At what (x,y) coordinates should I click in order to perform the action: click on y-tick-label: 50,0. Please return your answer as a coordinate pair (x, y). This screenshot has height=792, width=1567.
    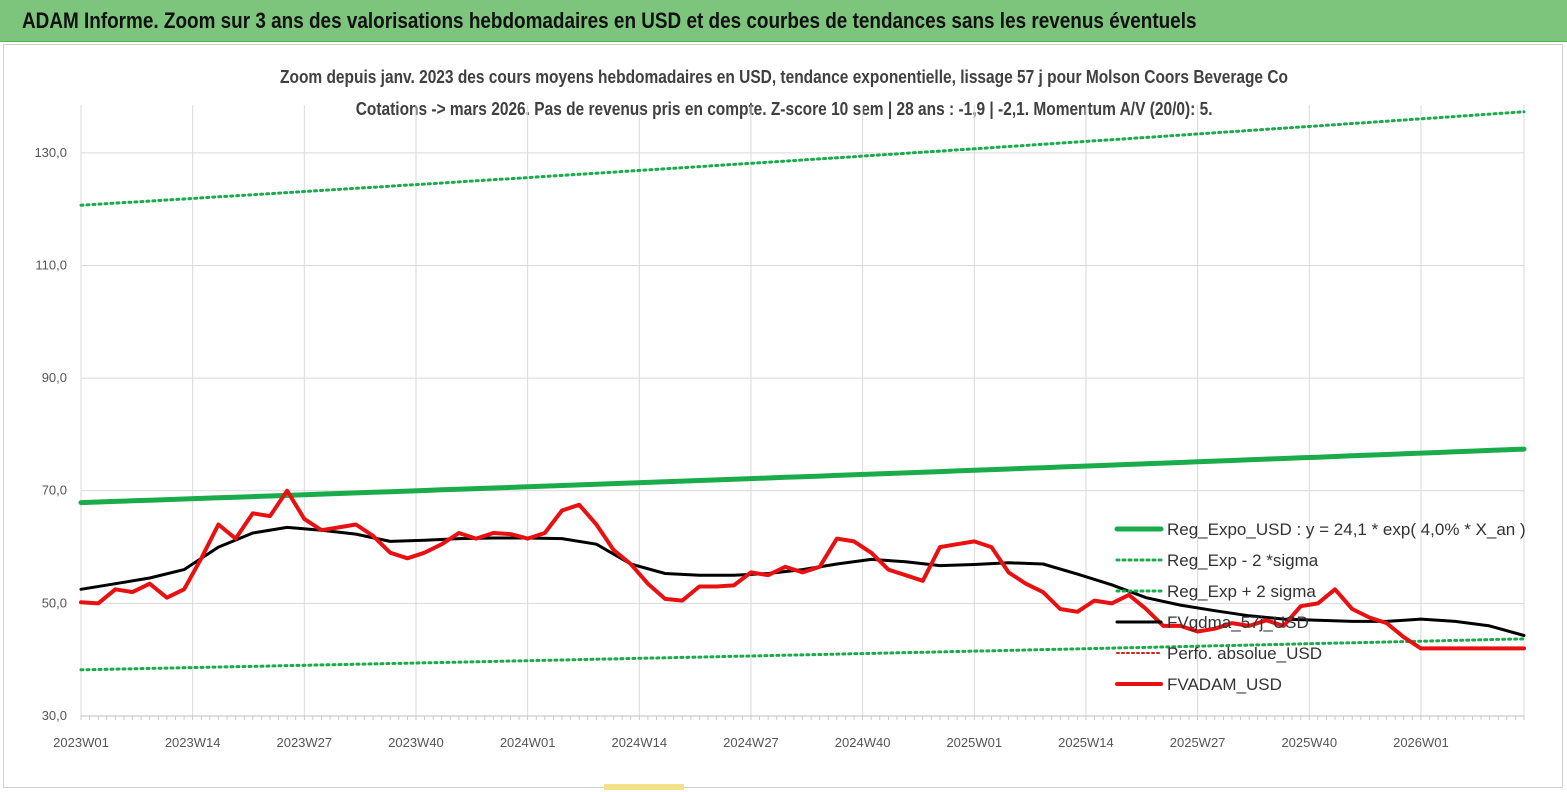
    Looking at the image, I should click on (54, 602).